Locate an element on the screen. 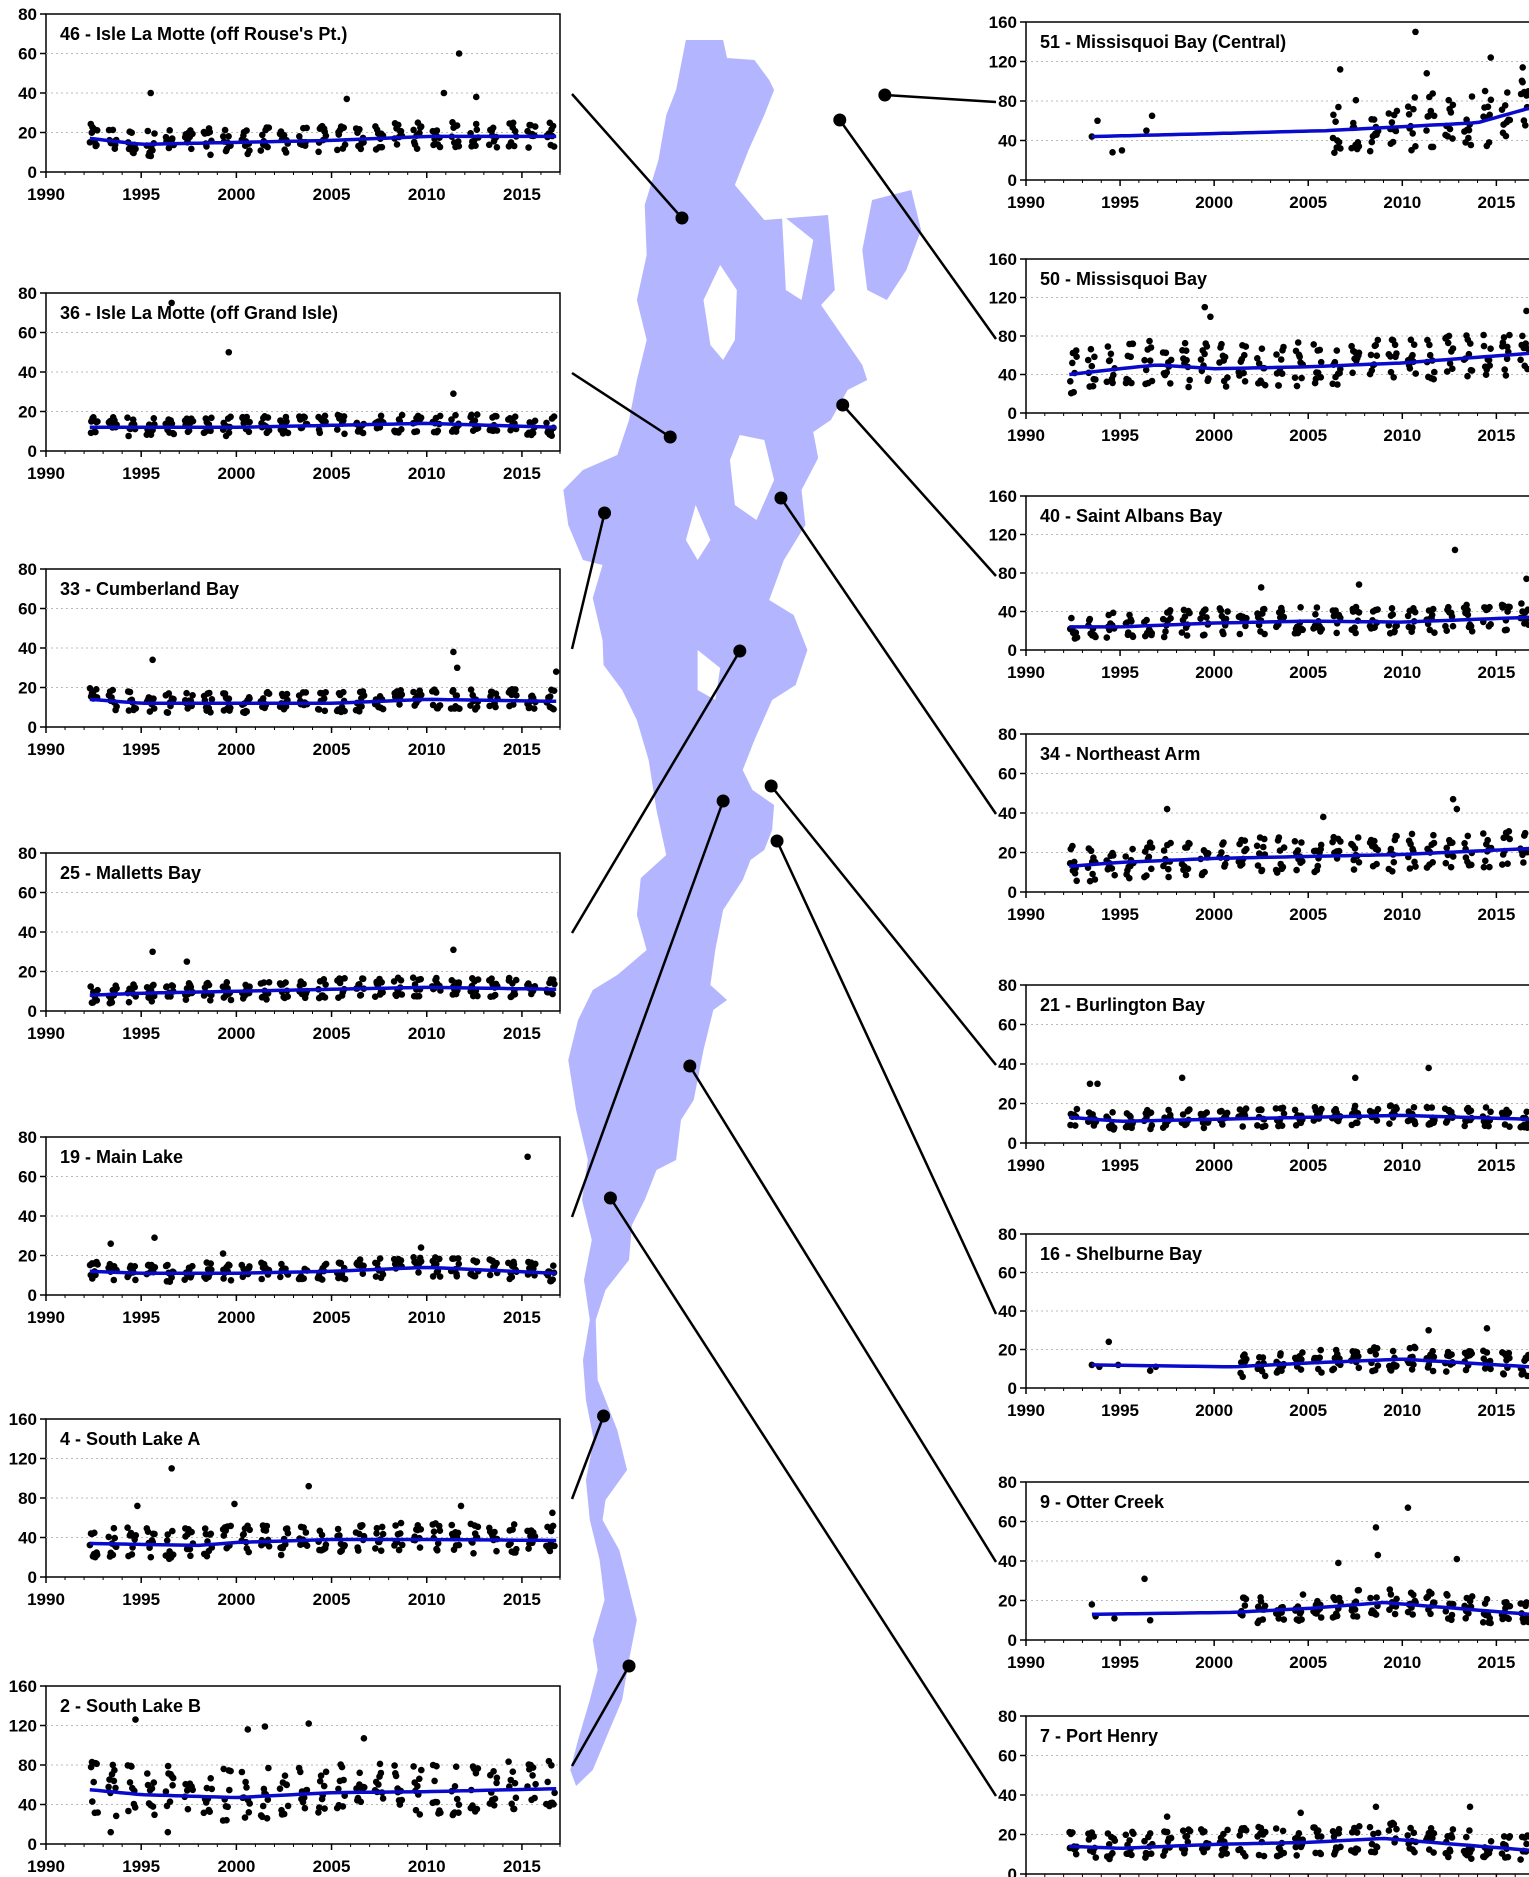 This screenshot has width=1529, height=1877. y-tick-label: 0 is located at coordinates (1012, 413).